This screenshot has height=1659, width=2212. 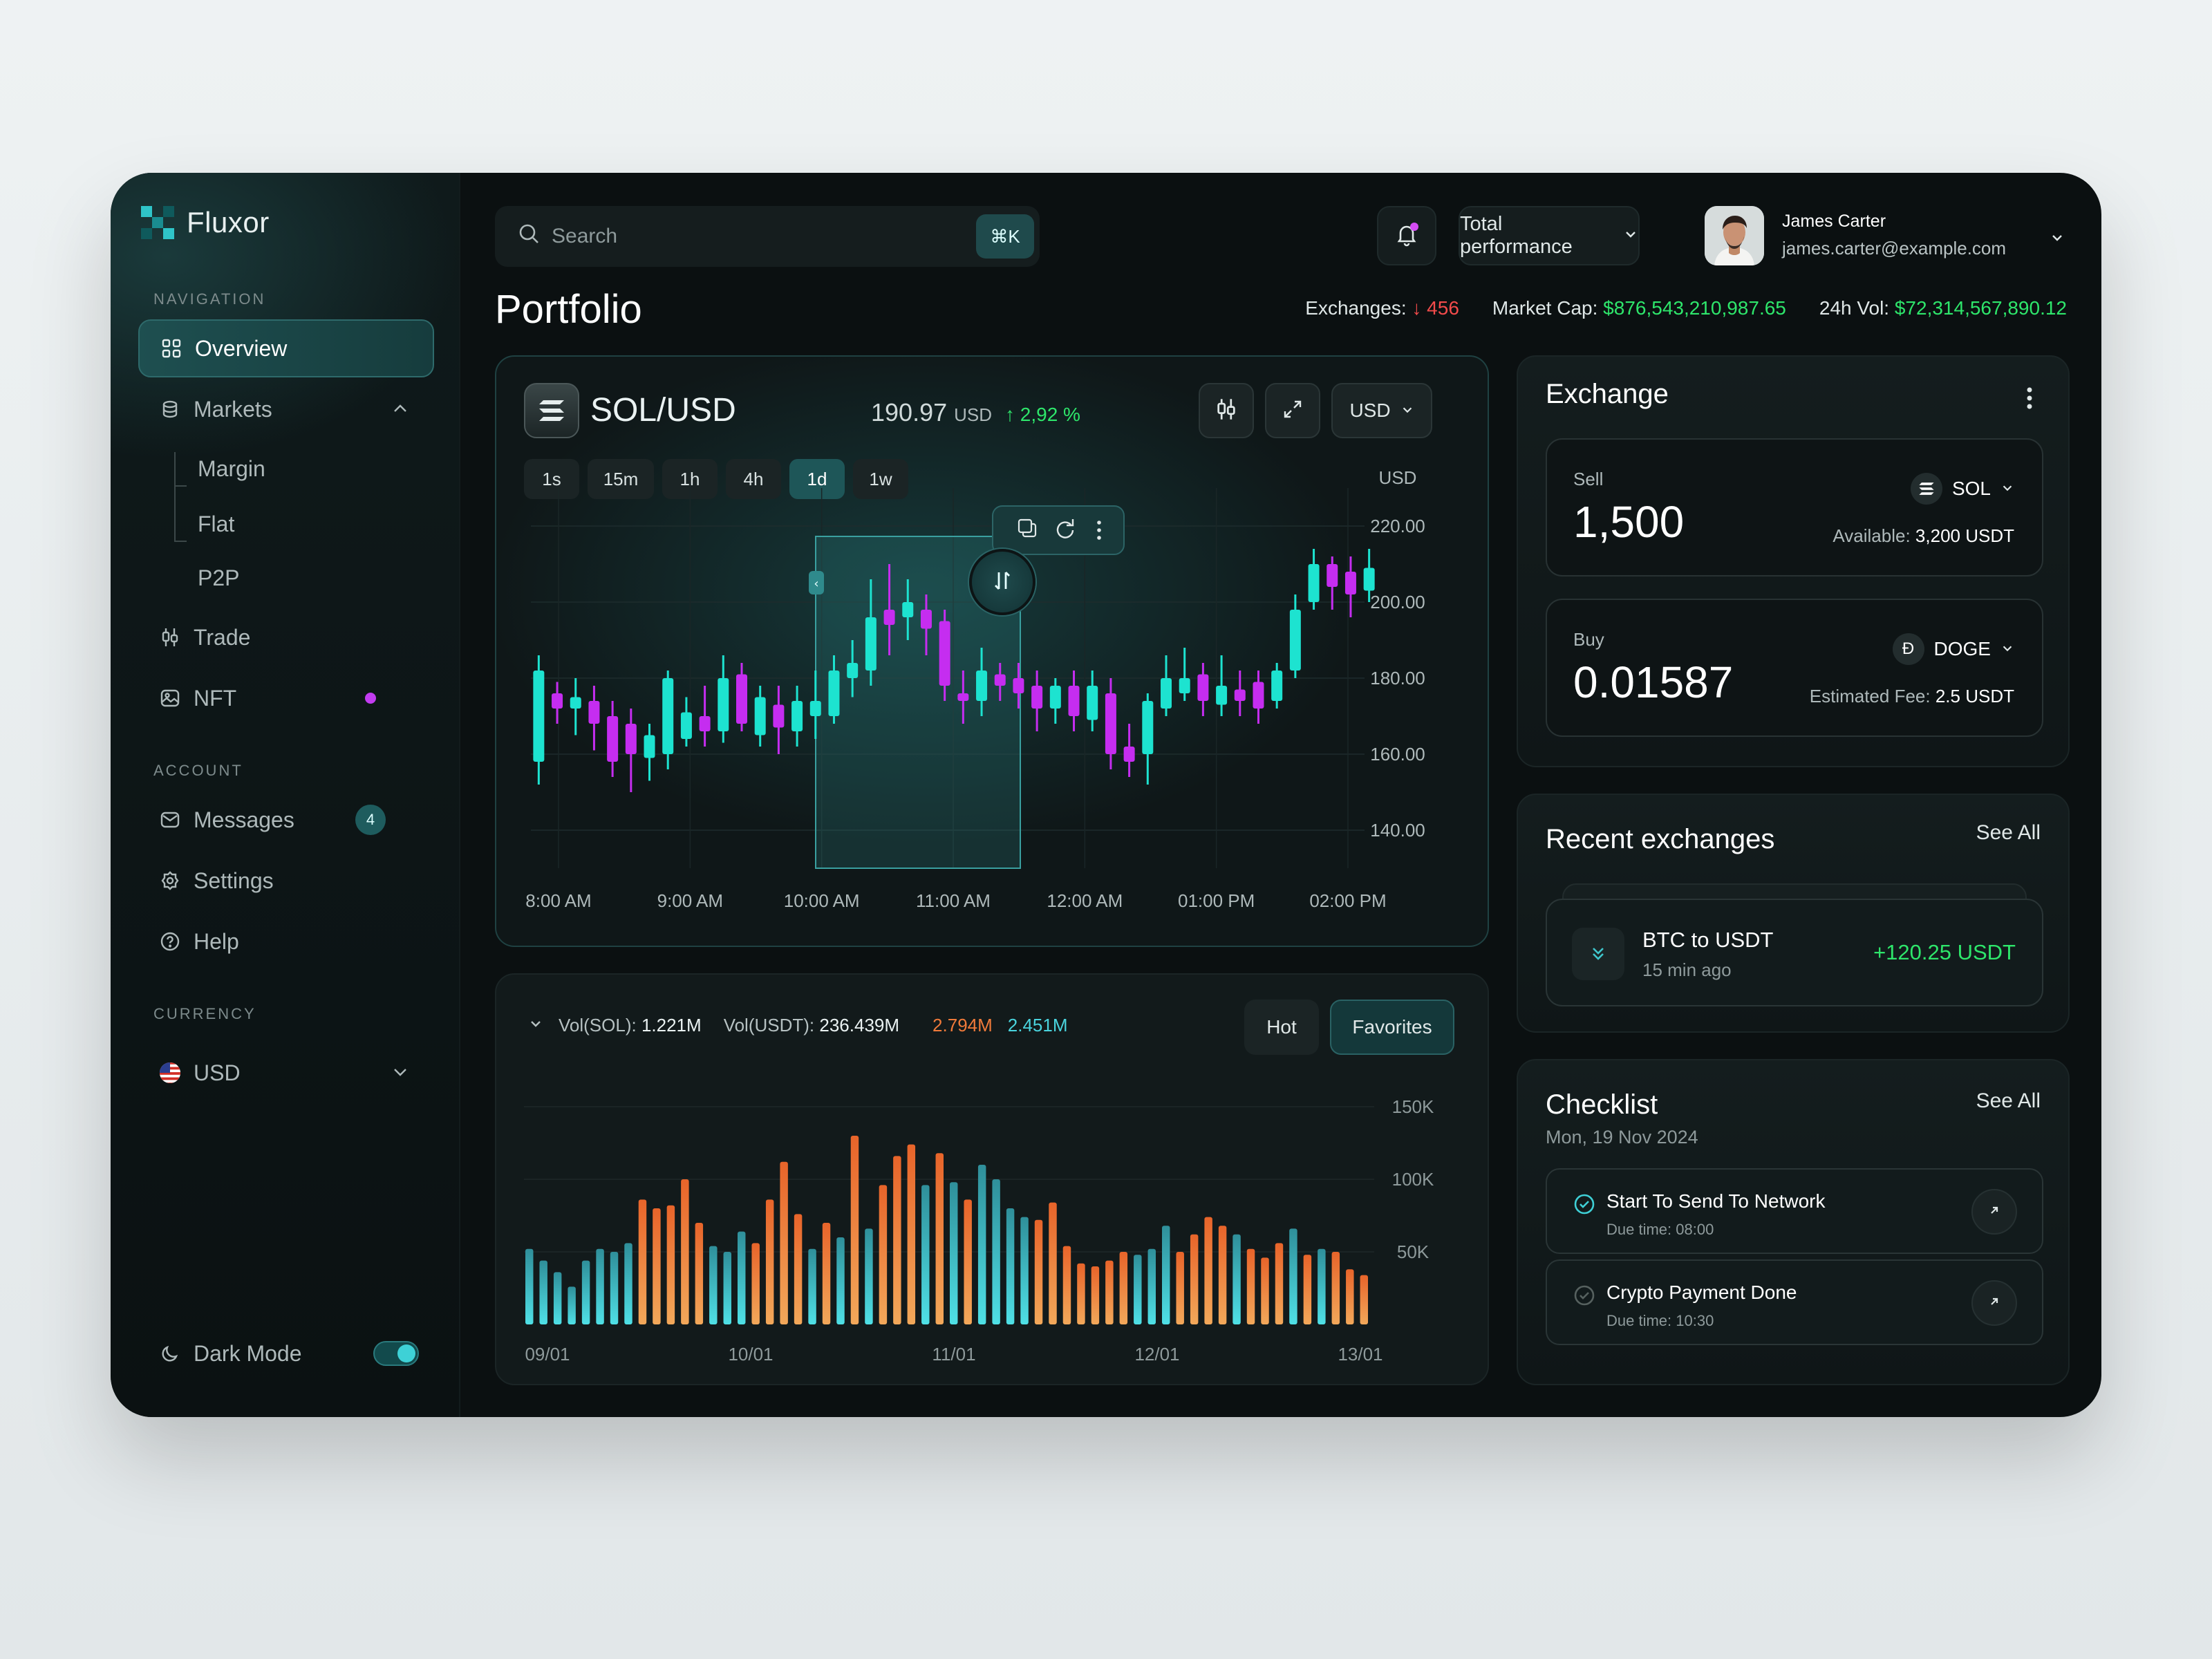 What do you see at coordinates (1584, 1204) in the screenshot?
I see `check-circle-icon` at bounding box center [1584, 1204].